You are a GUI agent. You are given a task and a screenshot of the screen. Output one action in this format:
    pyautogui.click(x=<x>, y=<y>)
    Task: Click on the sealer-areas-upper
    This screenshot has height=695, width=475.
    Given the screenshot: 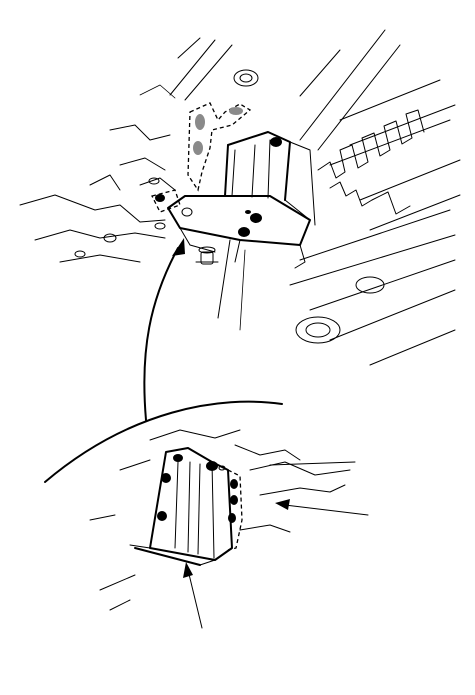 What is the action you would take?
    pyautogui.click(x=201, y=157)
    